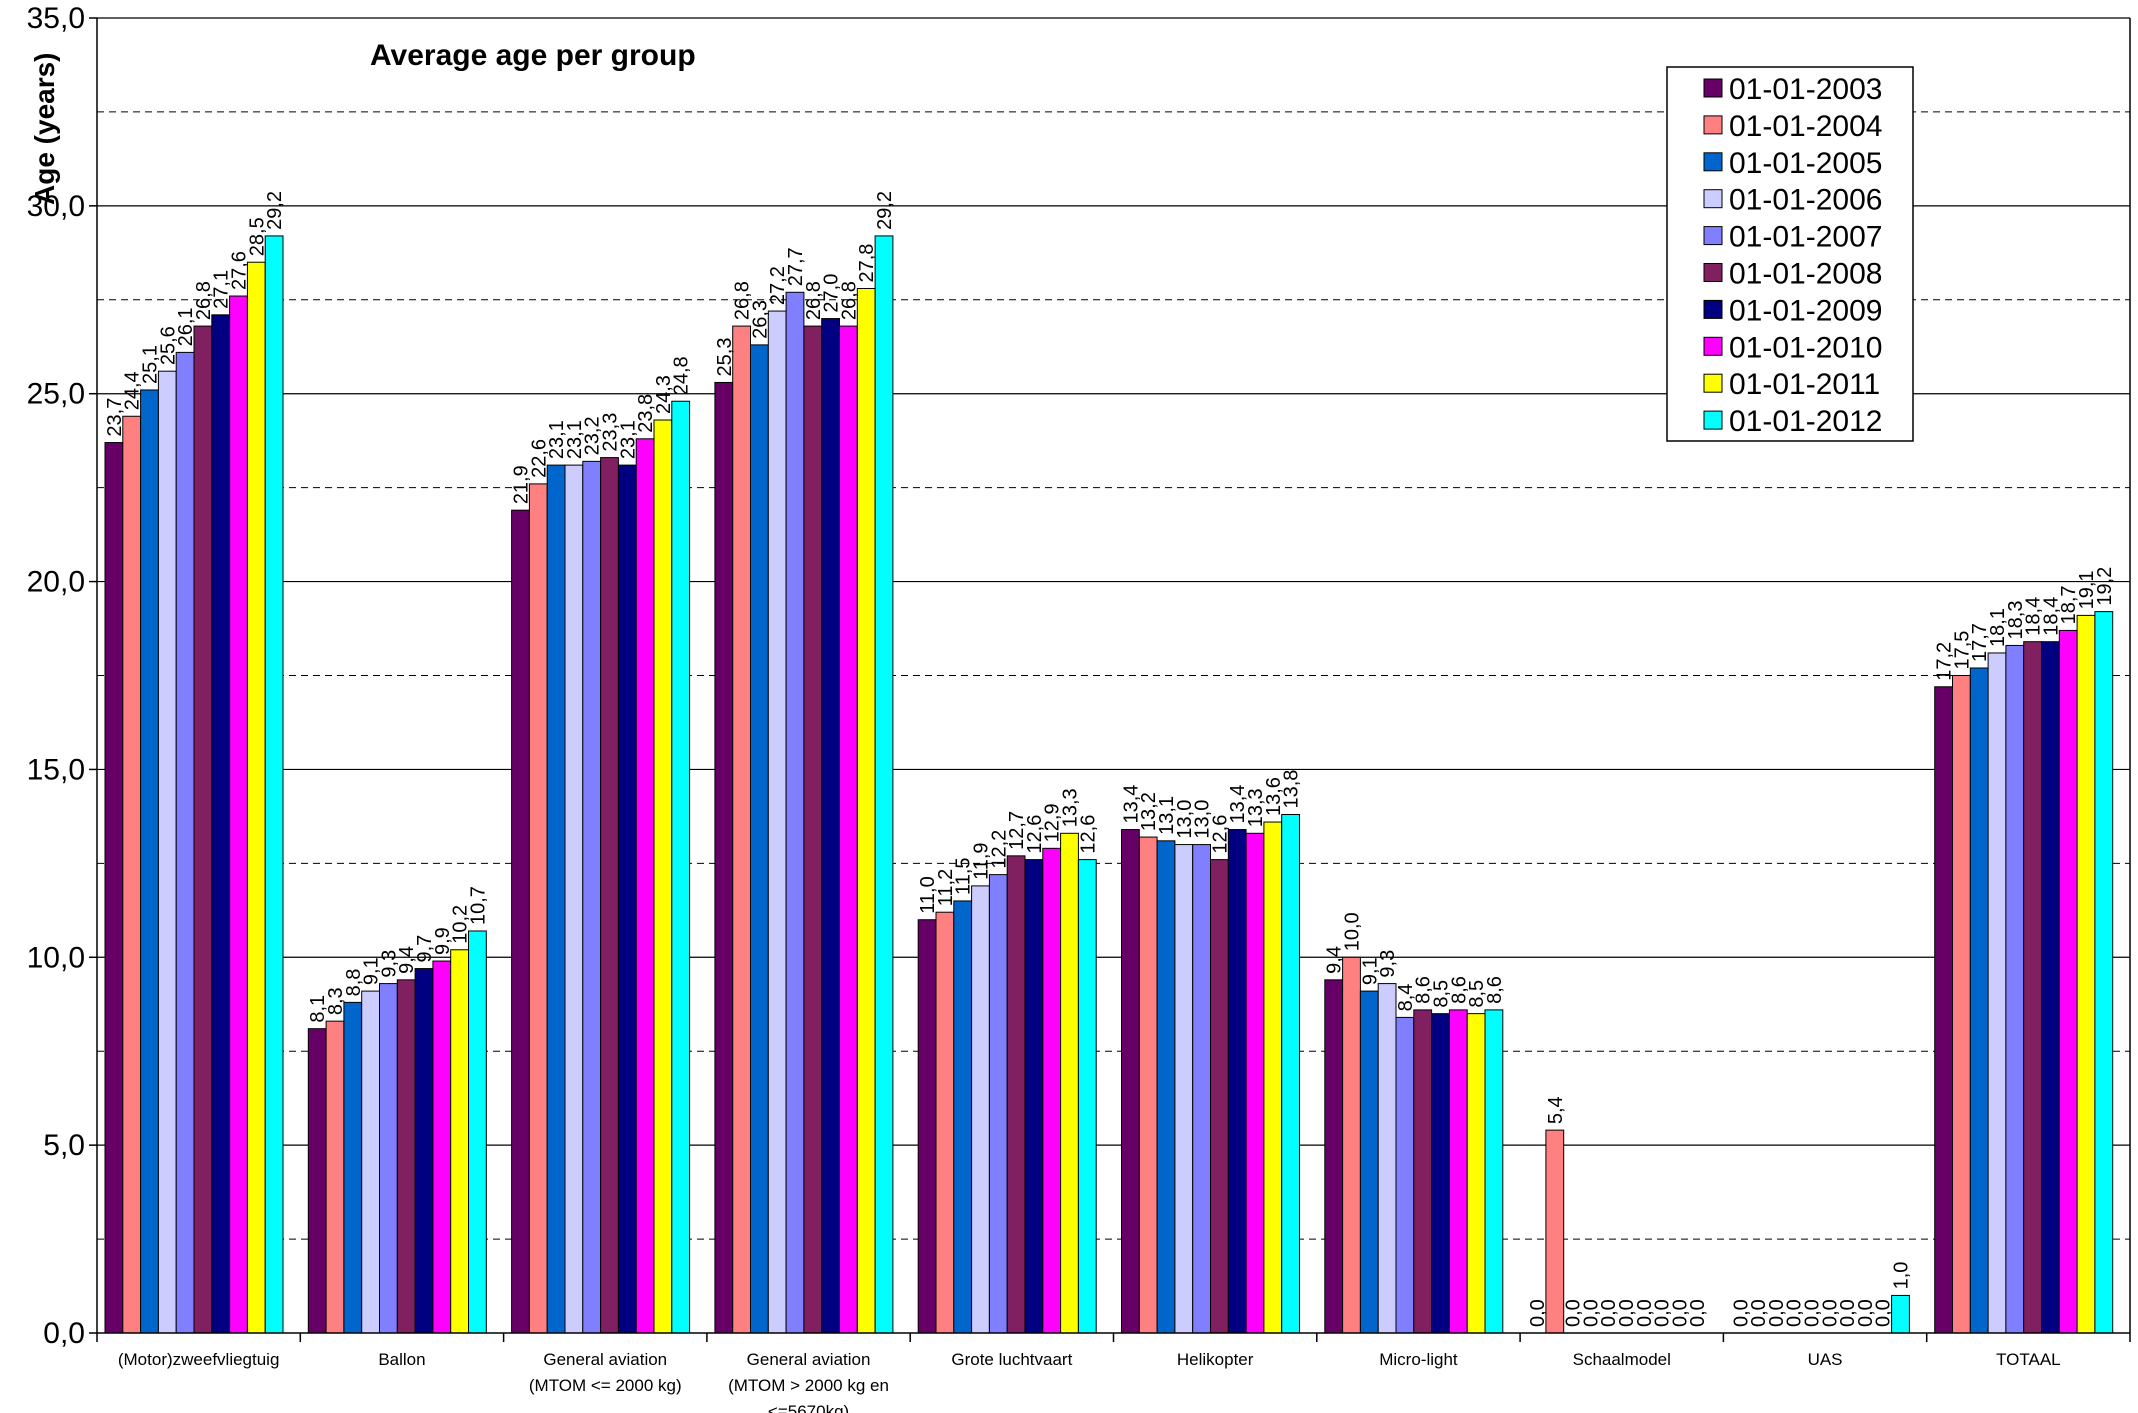  I want to click on data-label: 9,7, so click(425, 949).